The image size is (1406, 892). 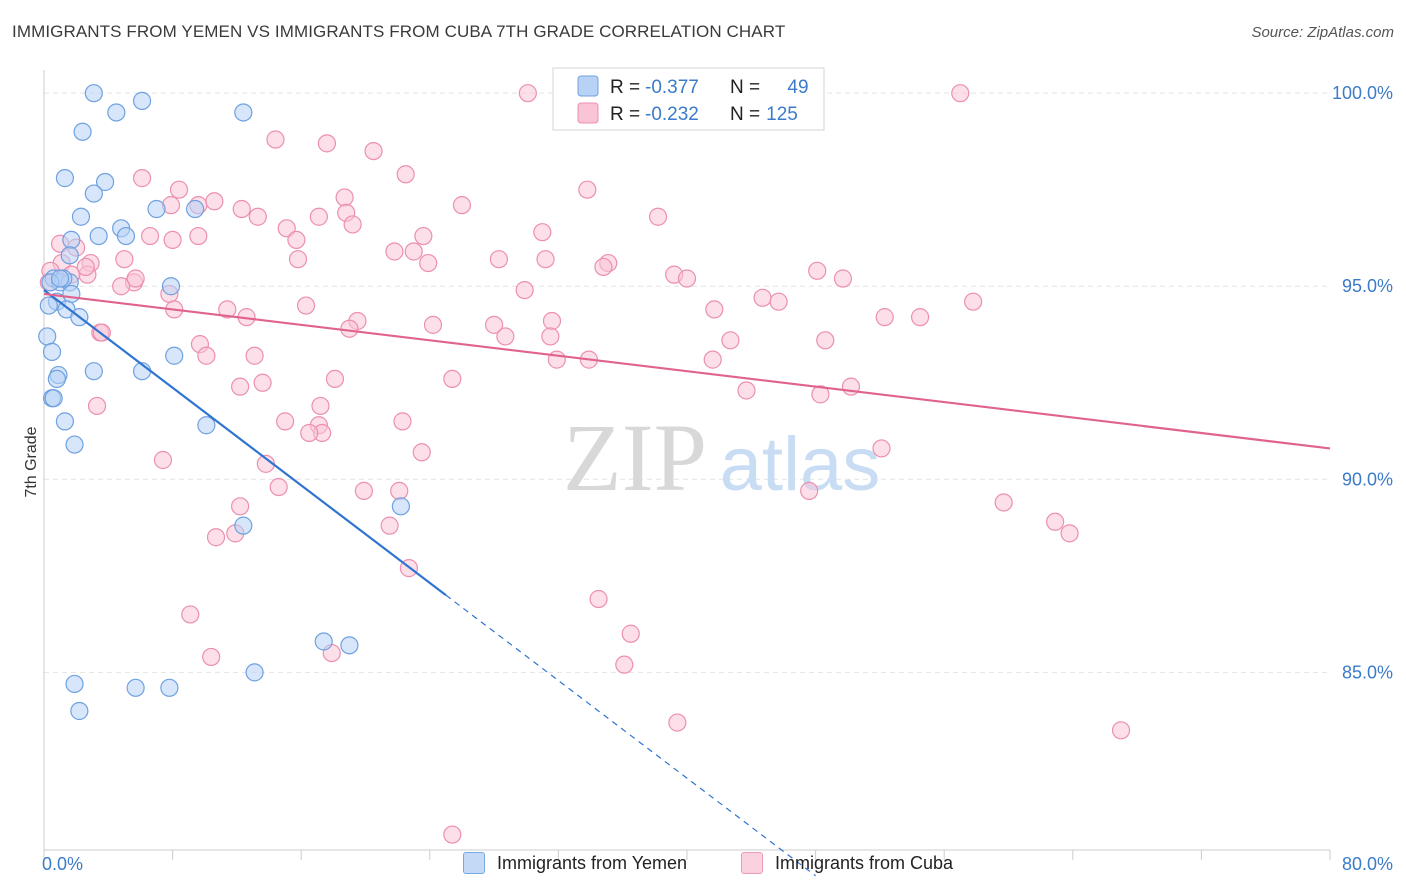 What do you see at coordinates (62, 864) in the screenshot?
I see `x-tick-label-0: 0.0%` at bounding box center [62, 864].